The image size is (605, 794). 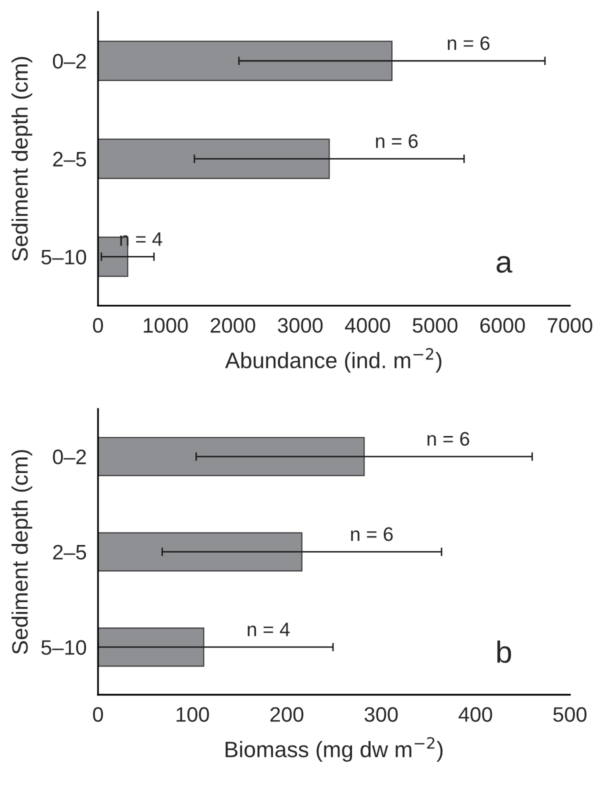 I want to click on x-tick-label: 100, so click(x=192, y=714).